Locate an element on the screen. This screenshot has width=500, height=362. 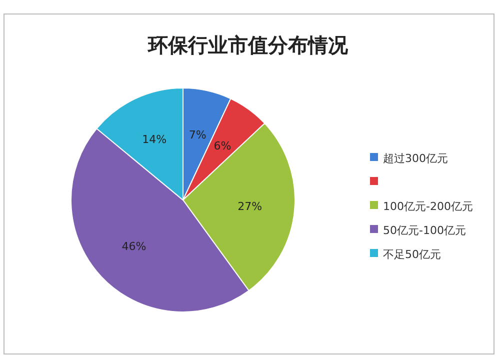
data-label: 14% is located at coordinates (154, 139).